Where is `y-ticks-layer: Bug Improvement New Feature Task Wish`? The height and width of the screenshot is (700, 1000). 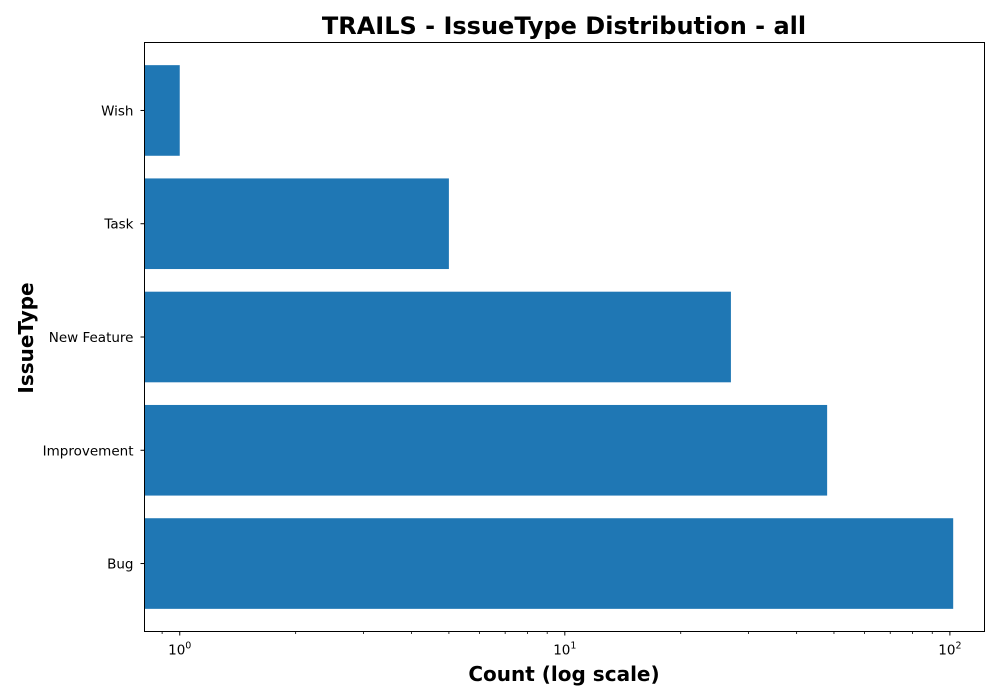 y-ticks-layer: Bug Improvement New Feature Task Wish is located at coordinates (94, 338).